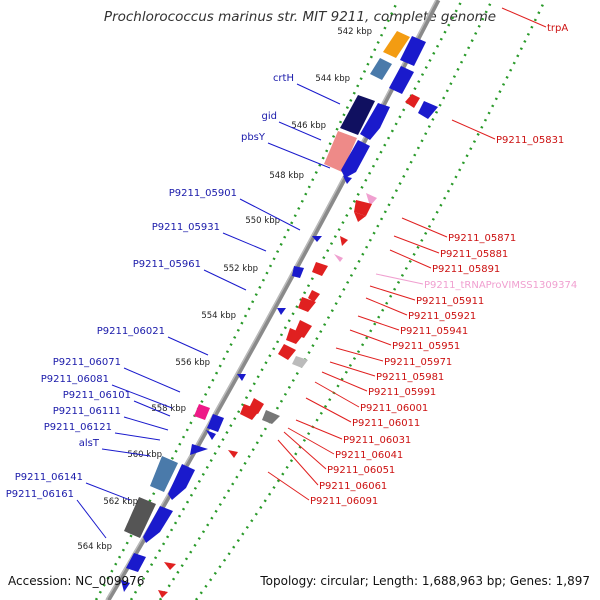 The width and height of the screenshot is (600, 600). I want to click on tick-label: 562 kbp, so click(120, 502).